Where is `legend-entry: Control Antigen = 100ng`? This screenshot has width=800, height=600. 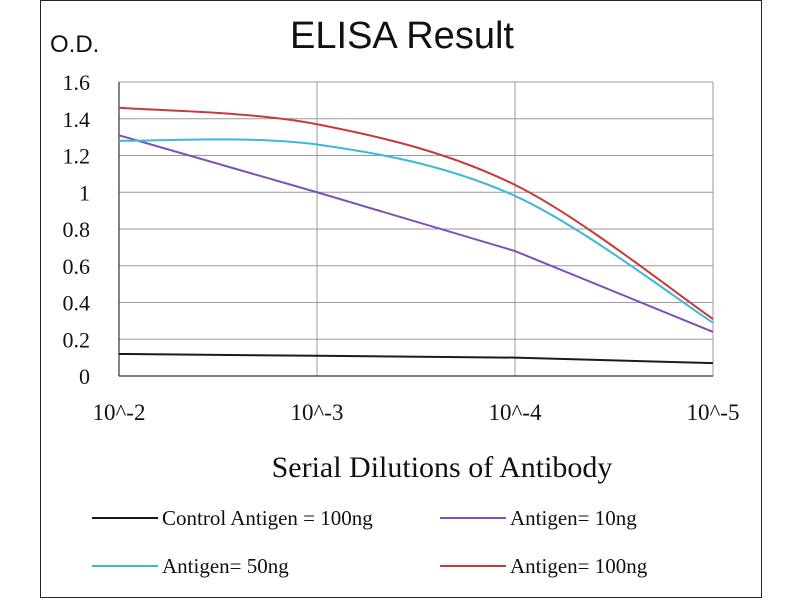 legend-entry: Control Antigen = 100ng is located at coordinates (232, 518).